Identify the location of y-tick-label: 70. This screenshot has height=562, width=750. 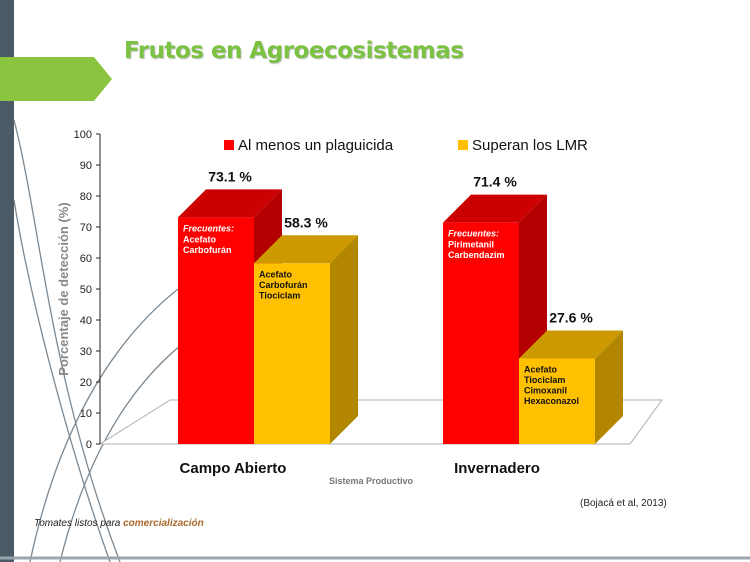
(86, 228).